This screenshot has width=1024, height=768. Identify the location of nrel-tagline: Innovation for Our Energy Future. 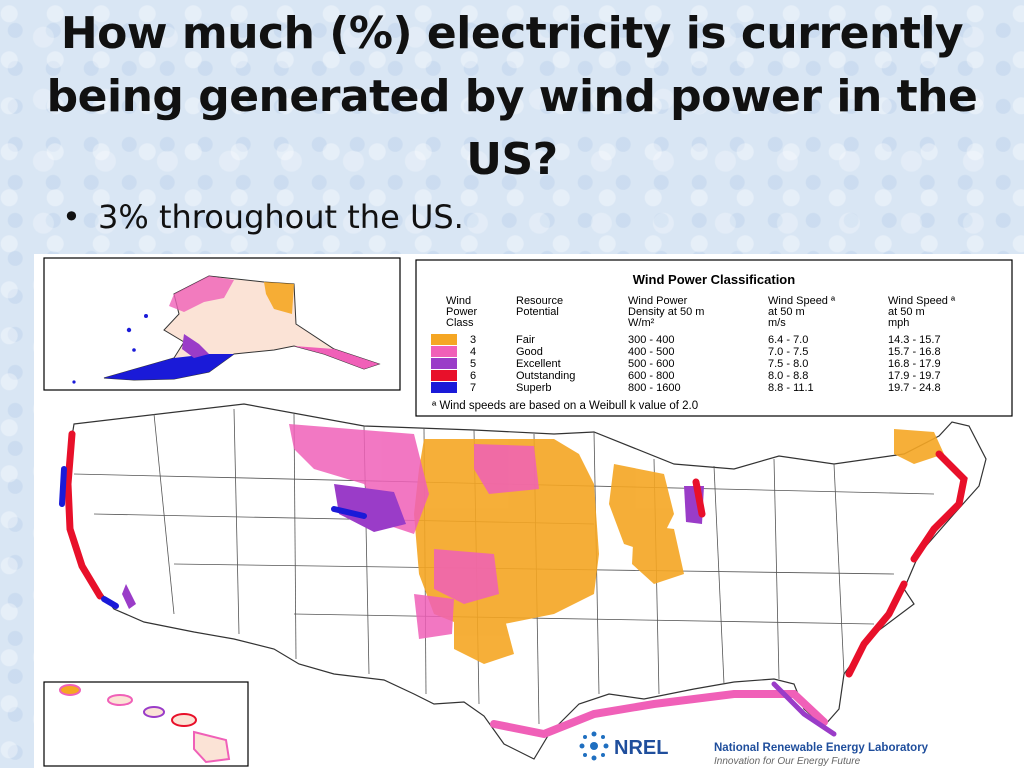
(787, 761).